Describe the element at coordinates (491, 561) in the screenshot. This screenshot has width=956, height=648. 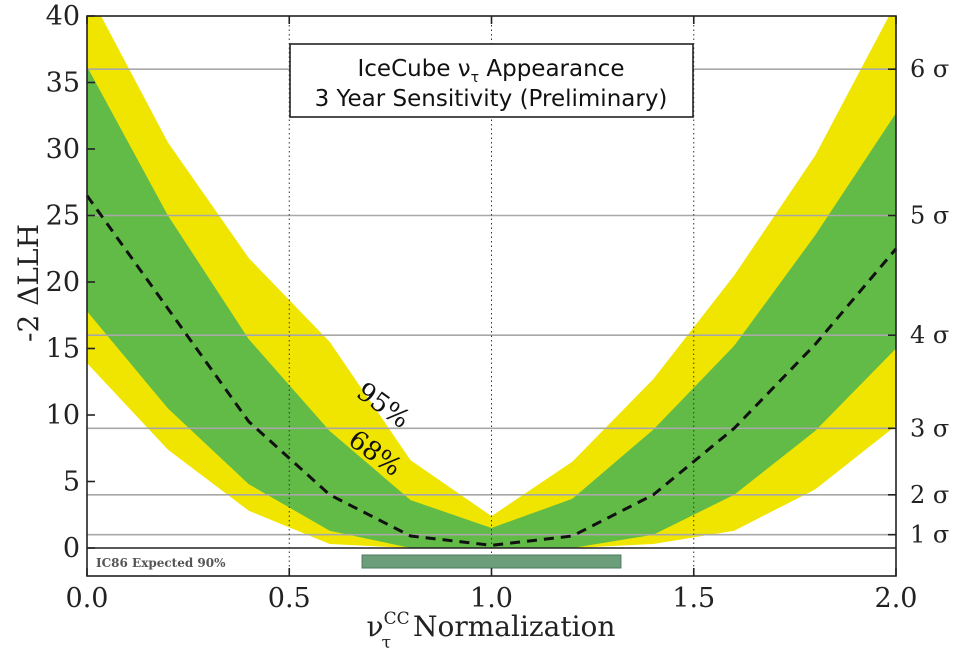
I see `ic86-expected-bar` at that location.